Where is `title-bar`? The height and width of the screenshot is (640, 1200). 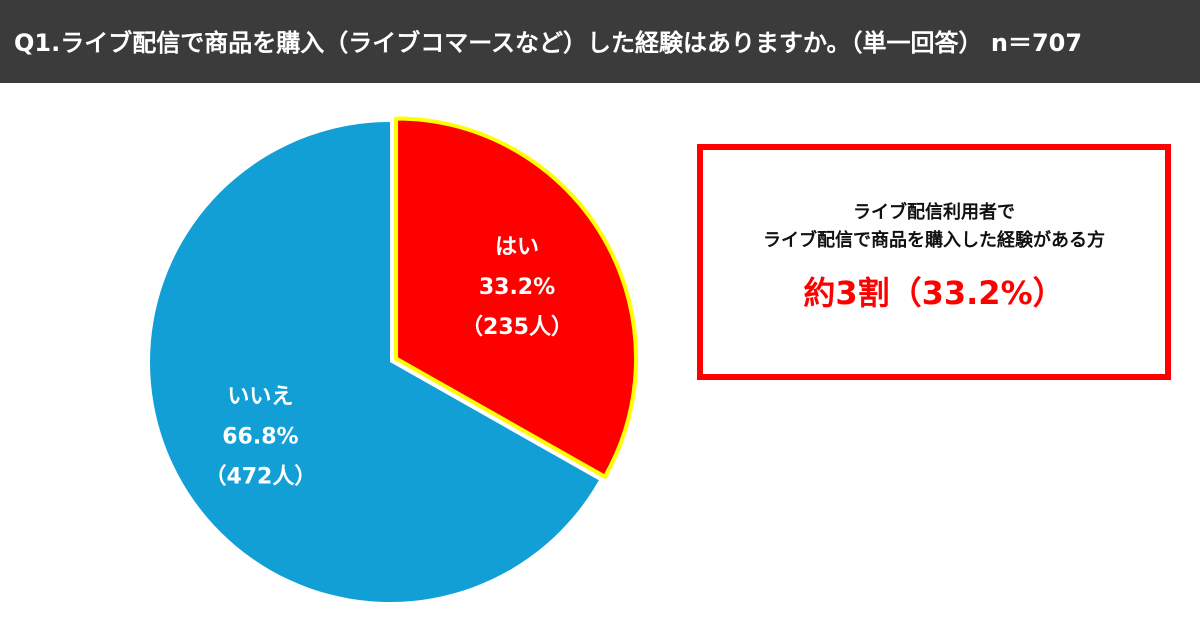
title-bar is located at coordinates (600, 41).